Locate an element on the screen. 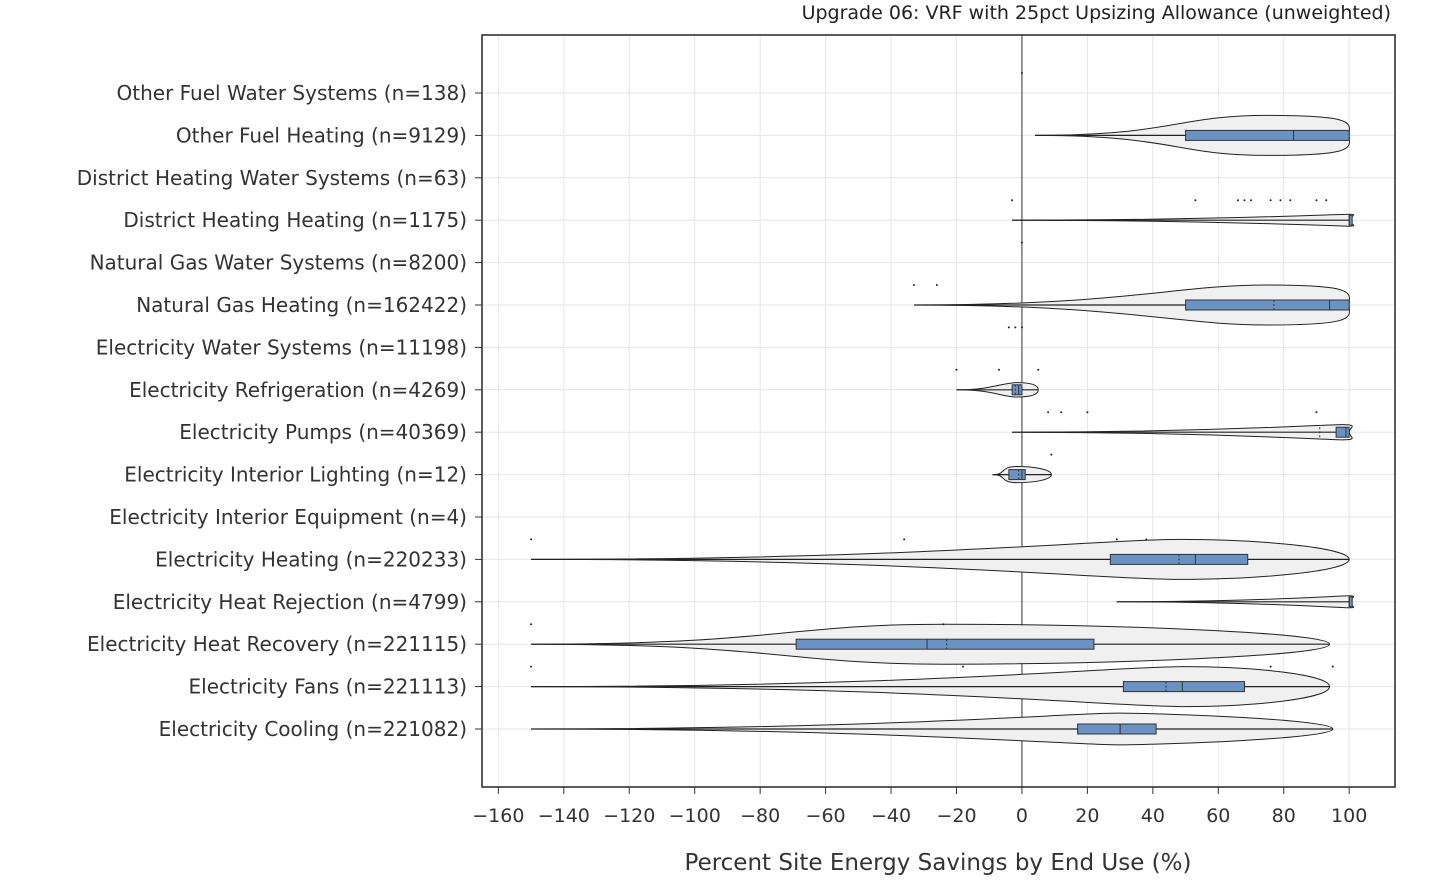 This screenshot has width=1430, height=894. category-label: Natural Gas Heating (n=162422) is located at coordinates (301, 305).